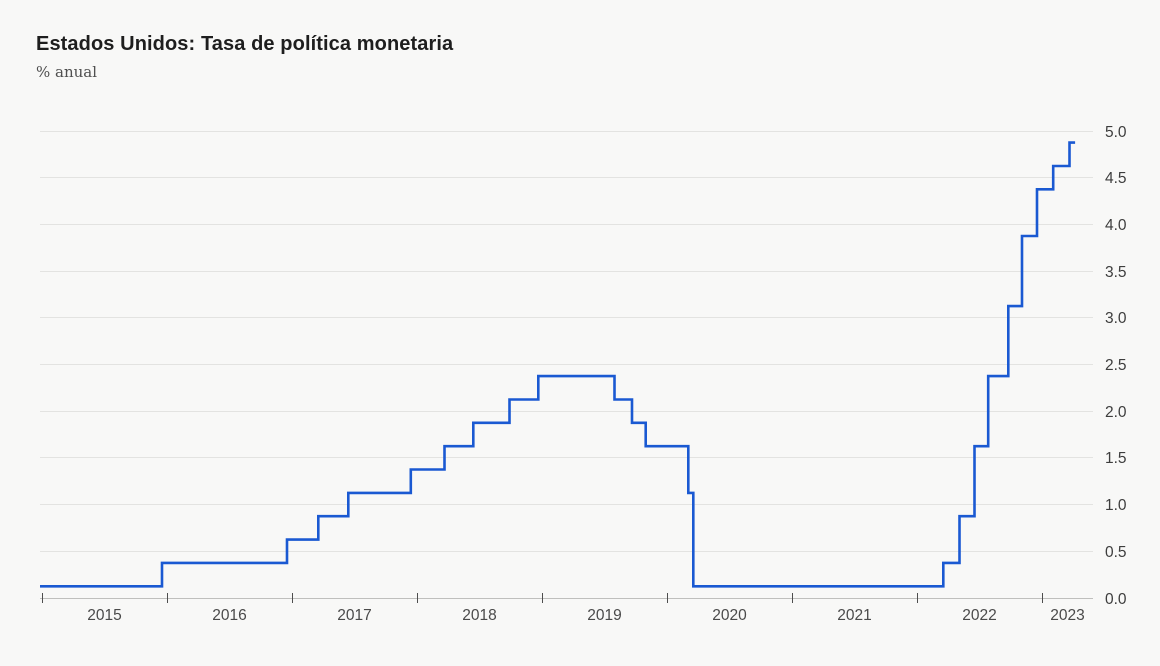 The width and height of the screenshot is (1160, 666). I want to click on y-axis-tick-label: 0.5, so click(1116, 552).